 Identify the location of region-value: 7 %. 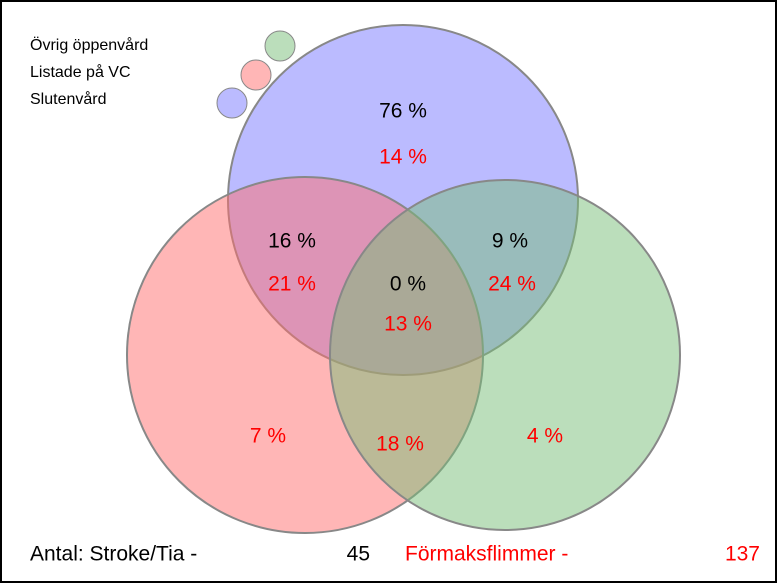
(268, 436).